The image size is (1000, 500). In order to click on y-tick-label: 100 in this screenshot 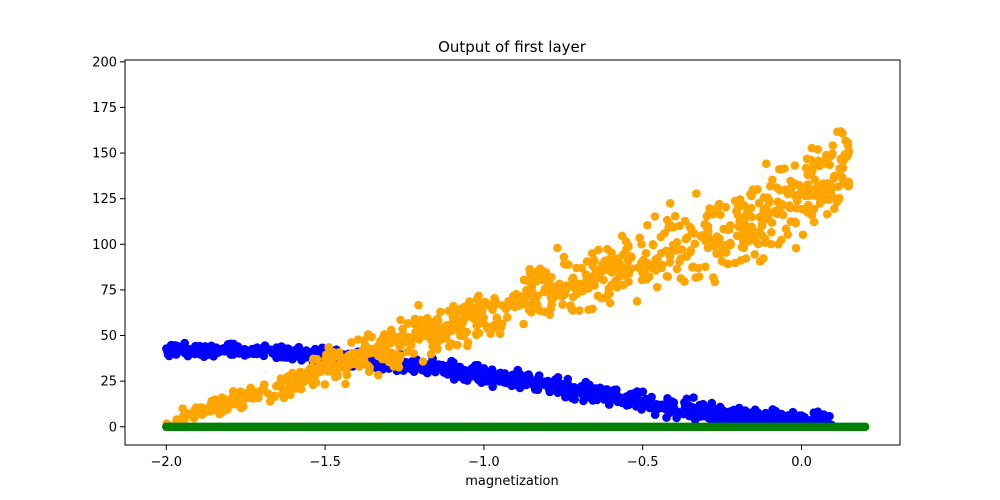, I will do `click(104, 245)`.